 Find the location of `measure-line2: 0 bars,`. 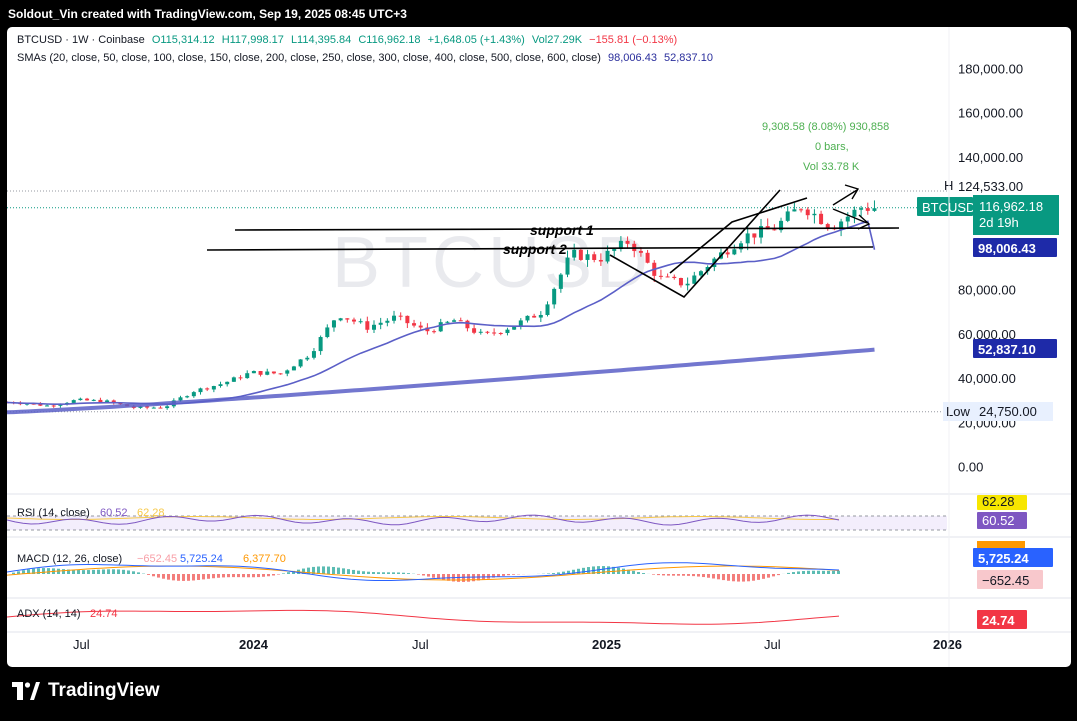

measure-line2: 0 bars, is located at coordinates (832, 147).